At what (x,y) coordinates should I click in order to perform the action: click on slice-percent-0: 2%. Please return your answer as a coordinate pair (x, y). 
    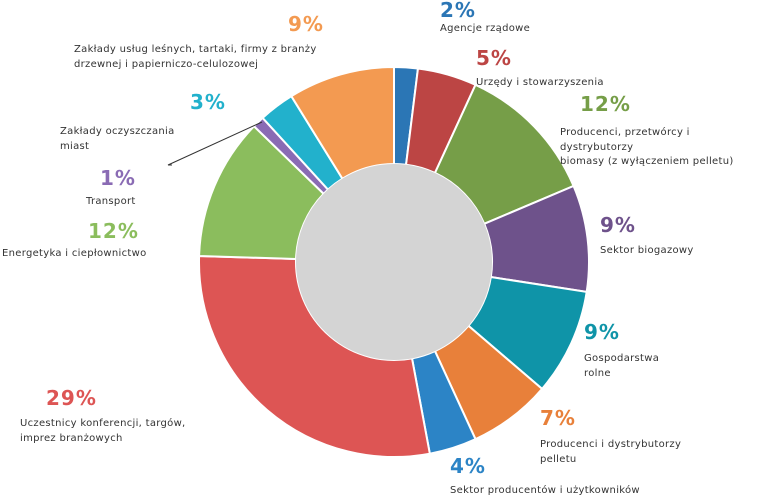
    Looking at the image, I should click on (458, 11).